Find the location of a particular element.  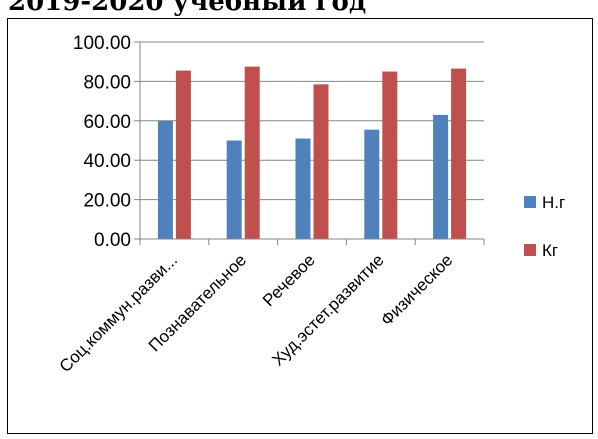

y-tick-label: 60.00 is located at coordinates (107, 122).